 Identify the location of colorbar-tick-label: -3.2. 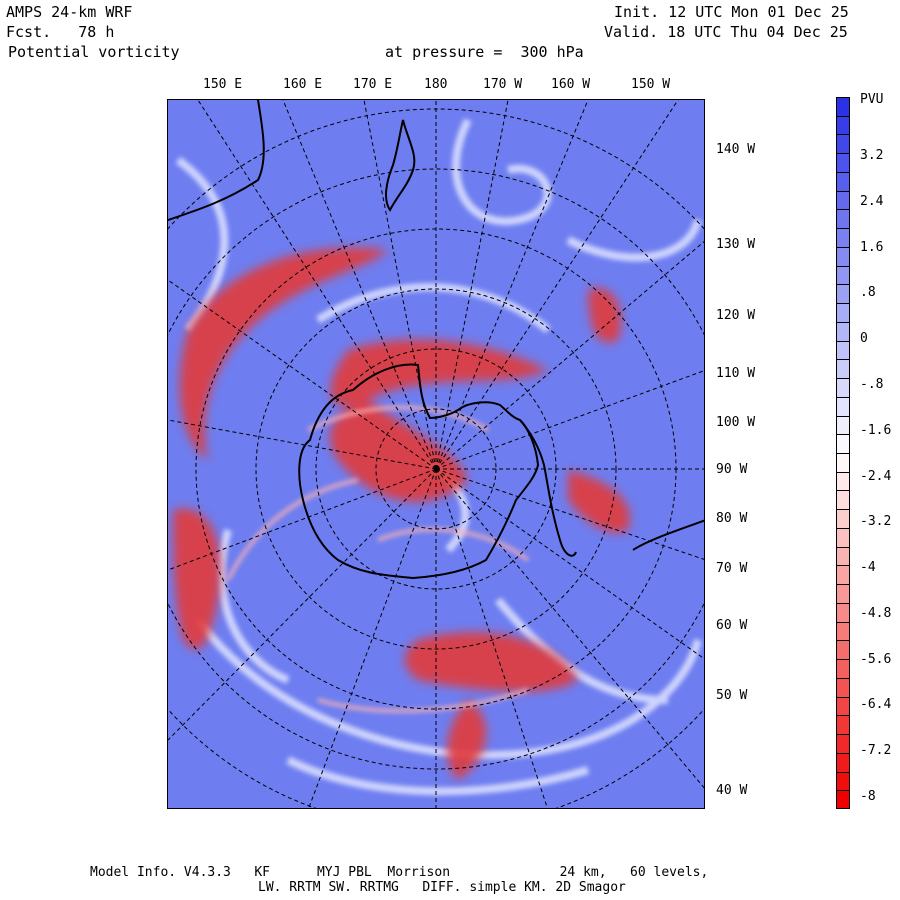
(876, 522).